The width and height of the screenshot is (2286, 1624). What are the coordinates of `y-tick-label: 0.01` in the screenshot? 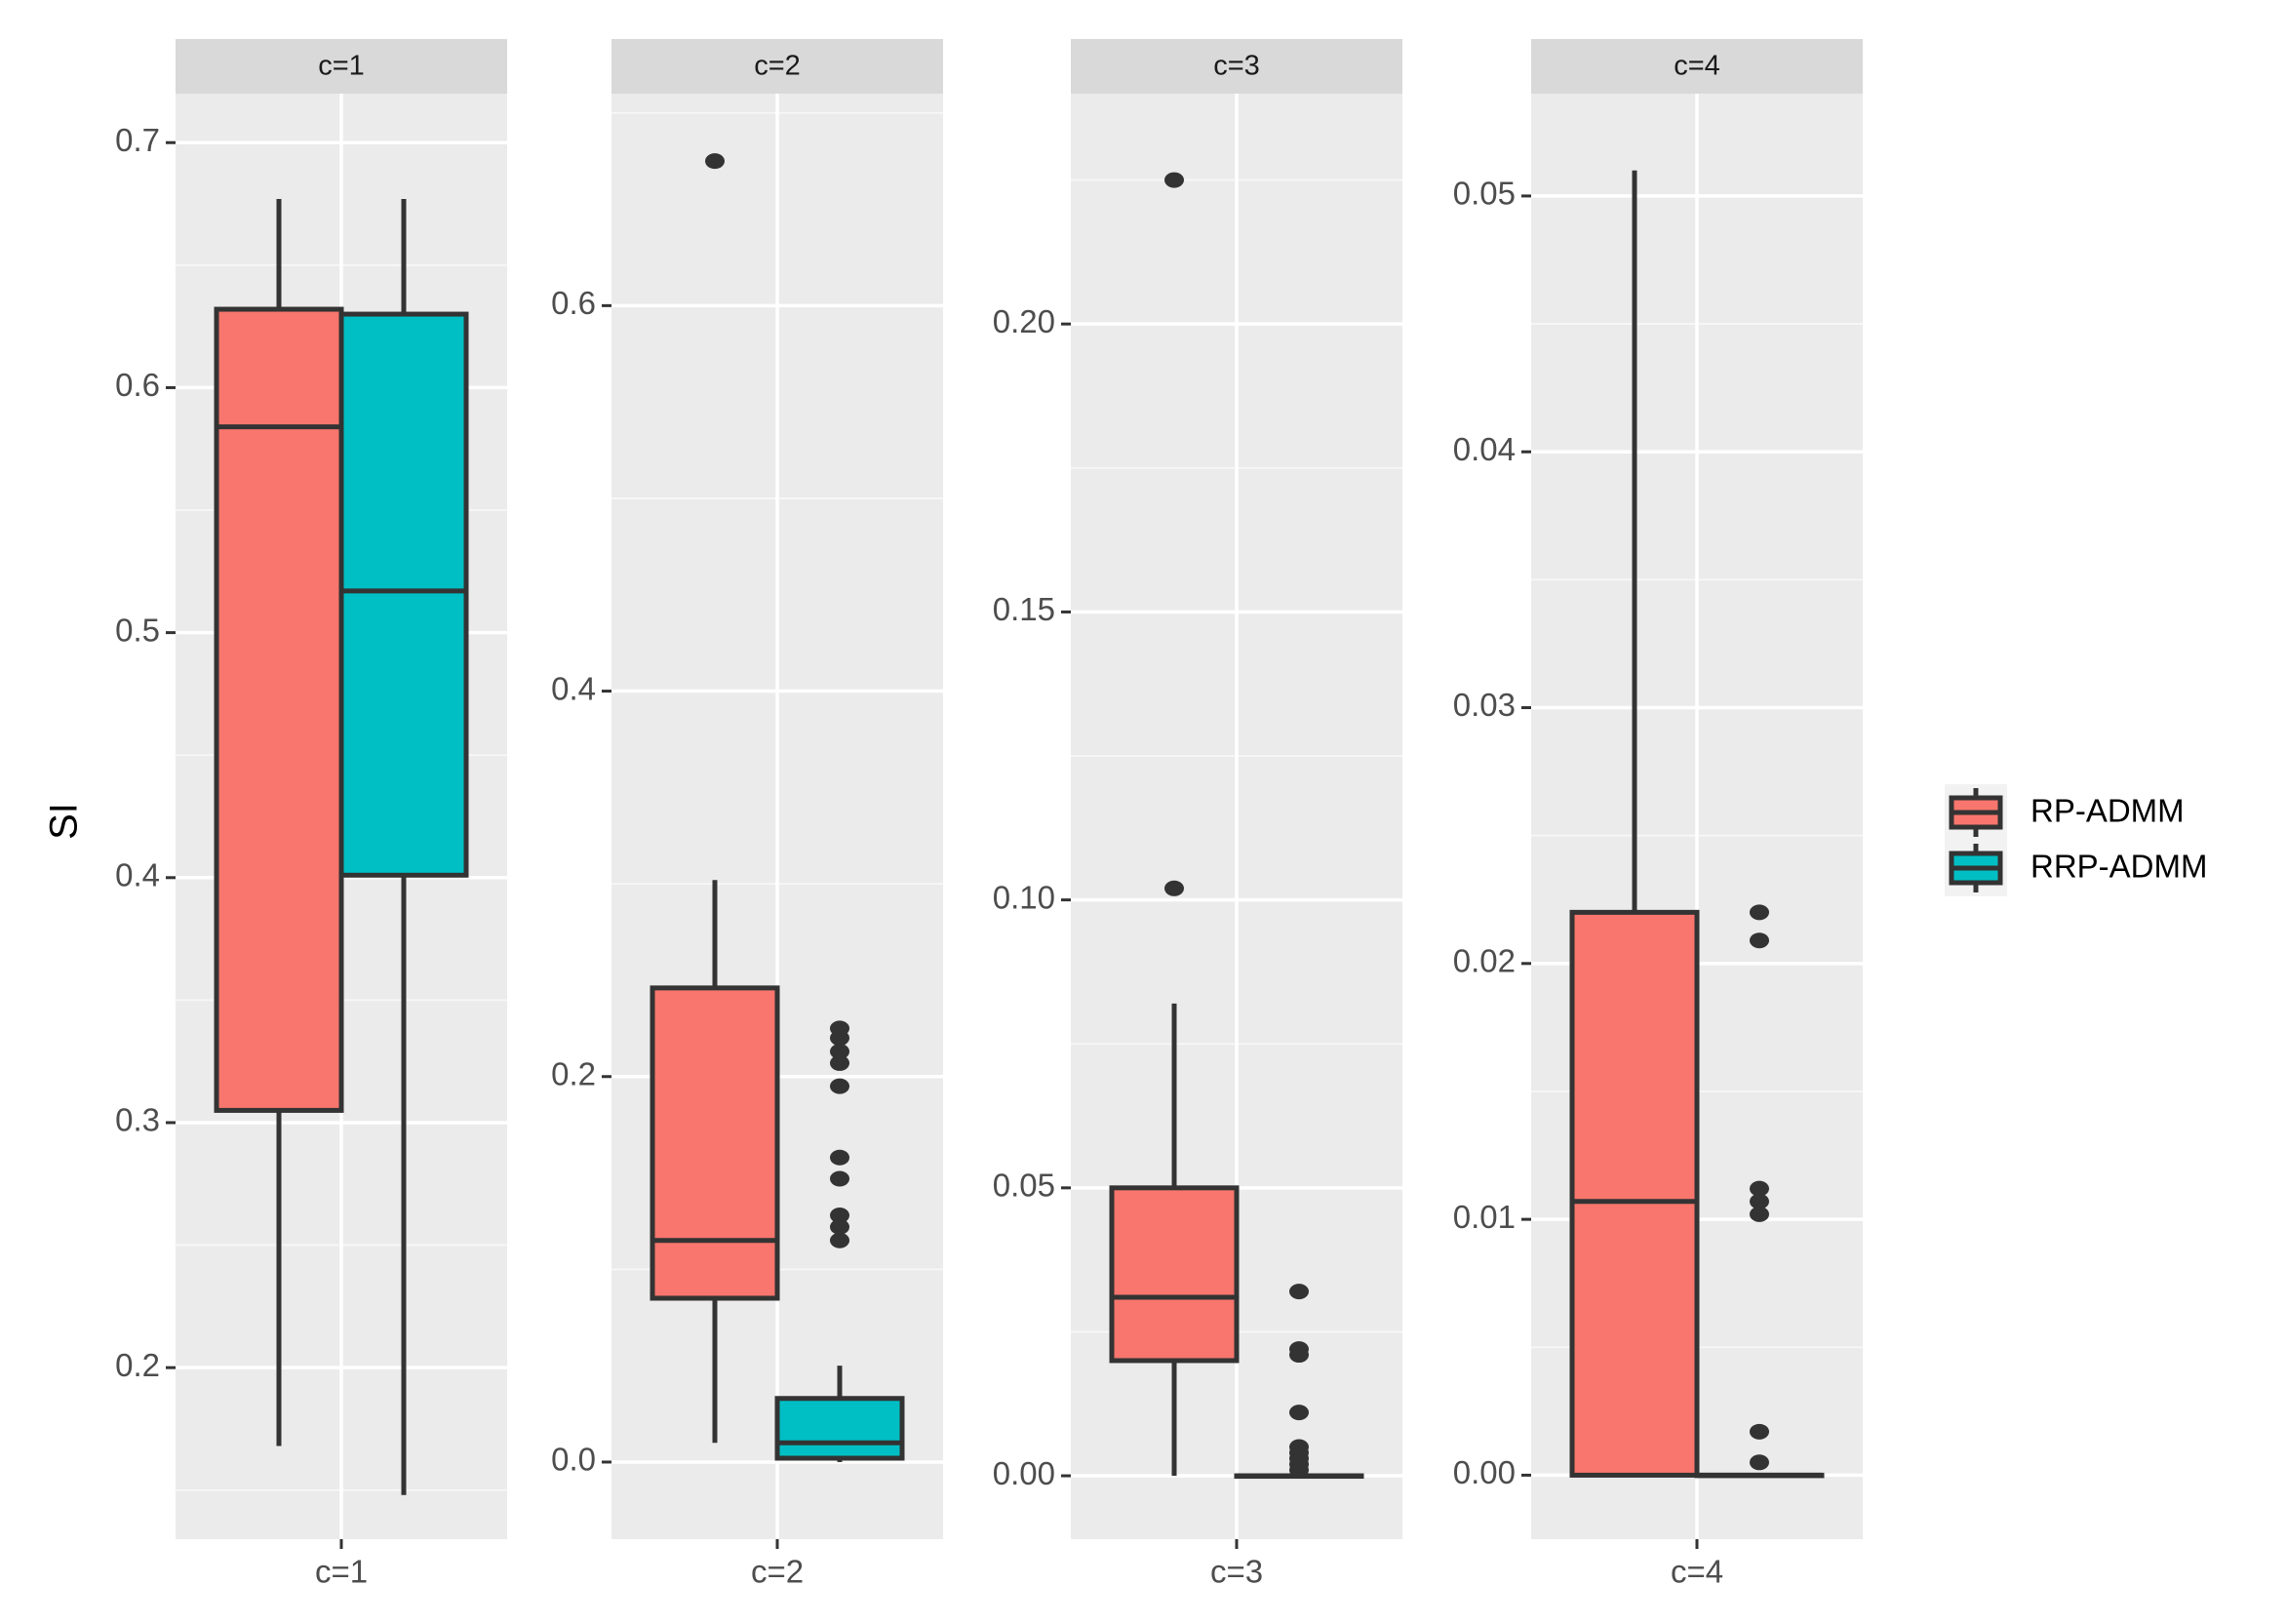 It's located at (1484, 1217).